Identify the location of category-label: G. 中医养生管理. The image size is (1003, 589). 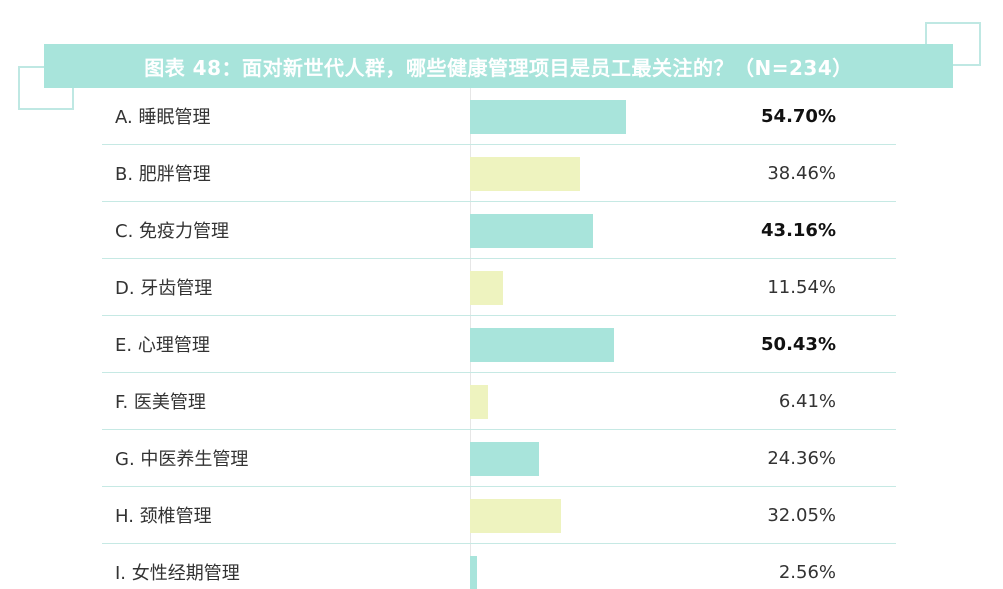
(182, 459).